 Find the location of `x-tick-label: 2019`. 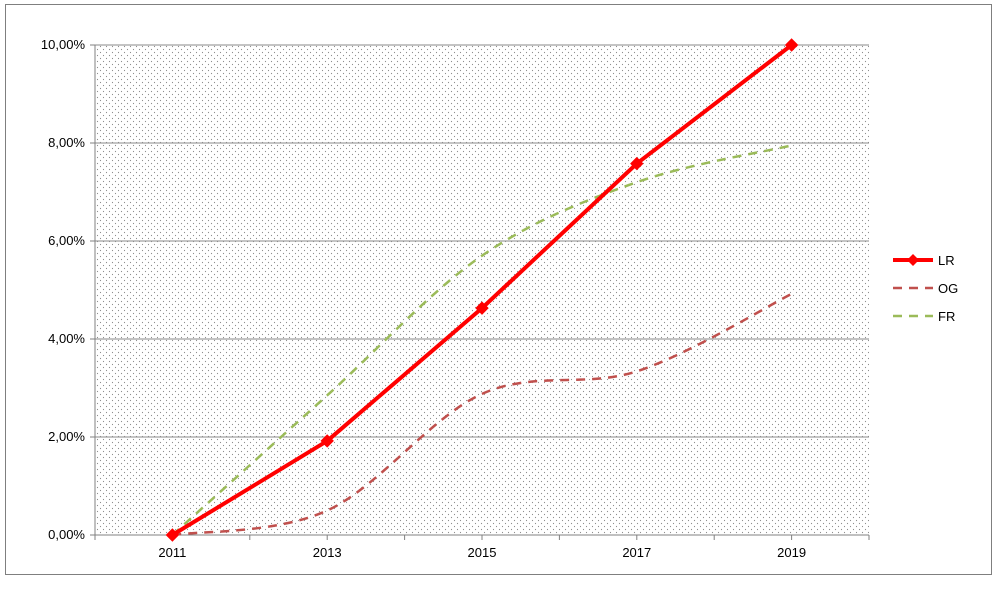

x-tick-label: 2019 is located at coordinates (791, 552).